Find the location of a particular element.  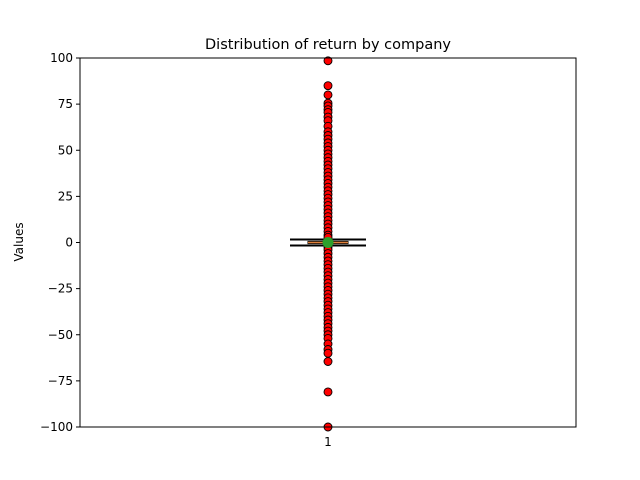

y-tick-label: 75 is located at coordinates (65, 104).